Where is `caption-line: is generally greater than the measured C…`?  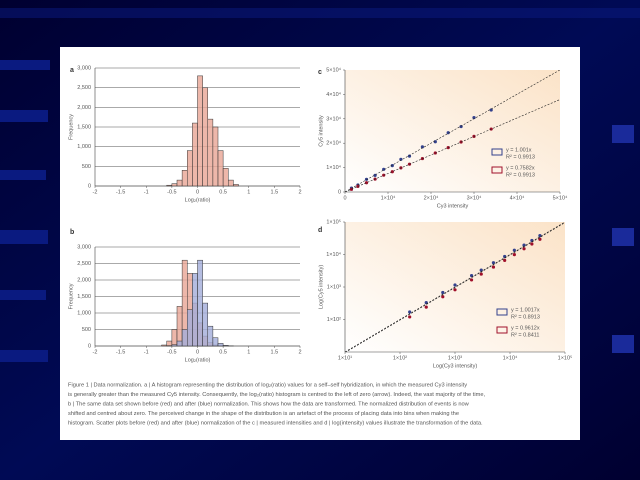
caption-line: is generally greater than the measured C… is located at coordinates (276, 395).